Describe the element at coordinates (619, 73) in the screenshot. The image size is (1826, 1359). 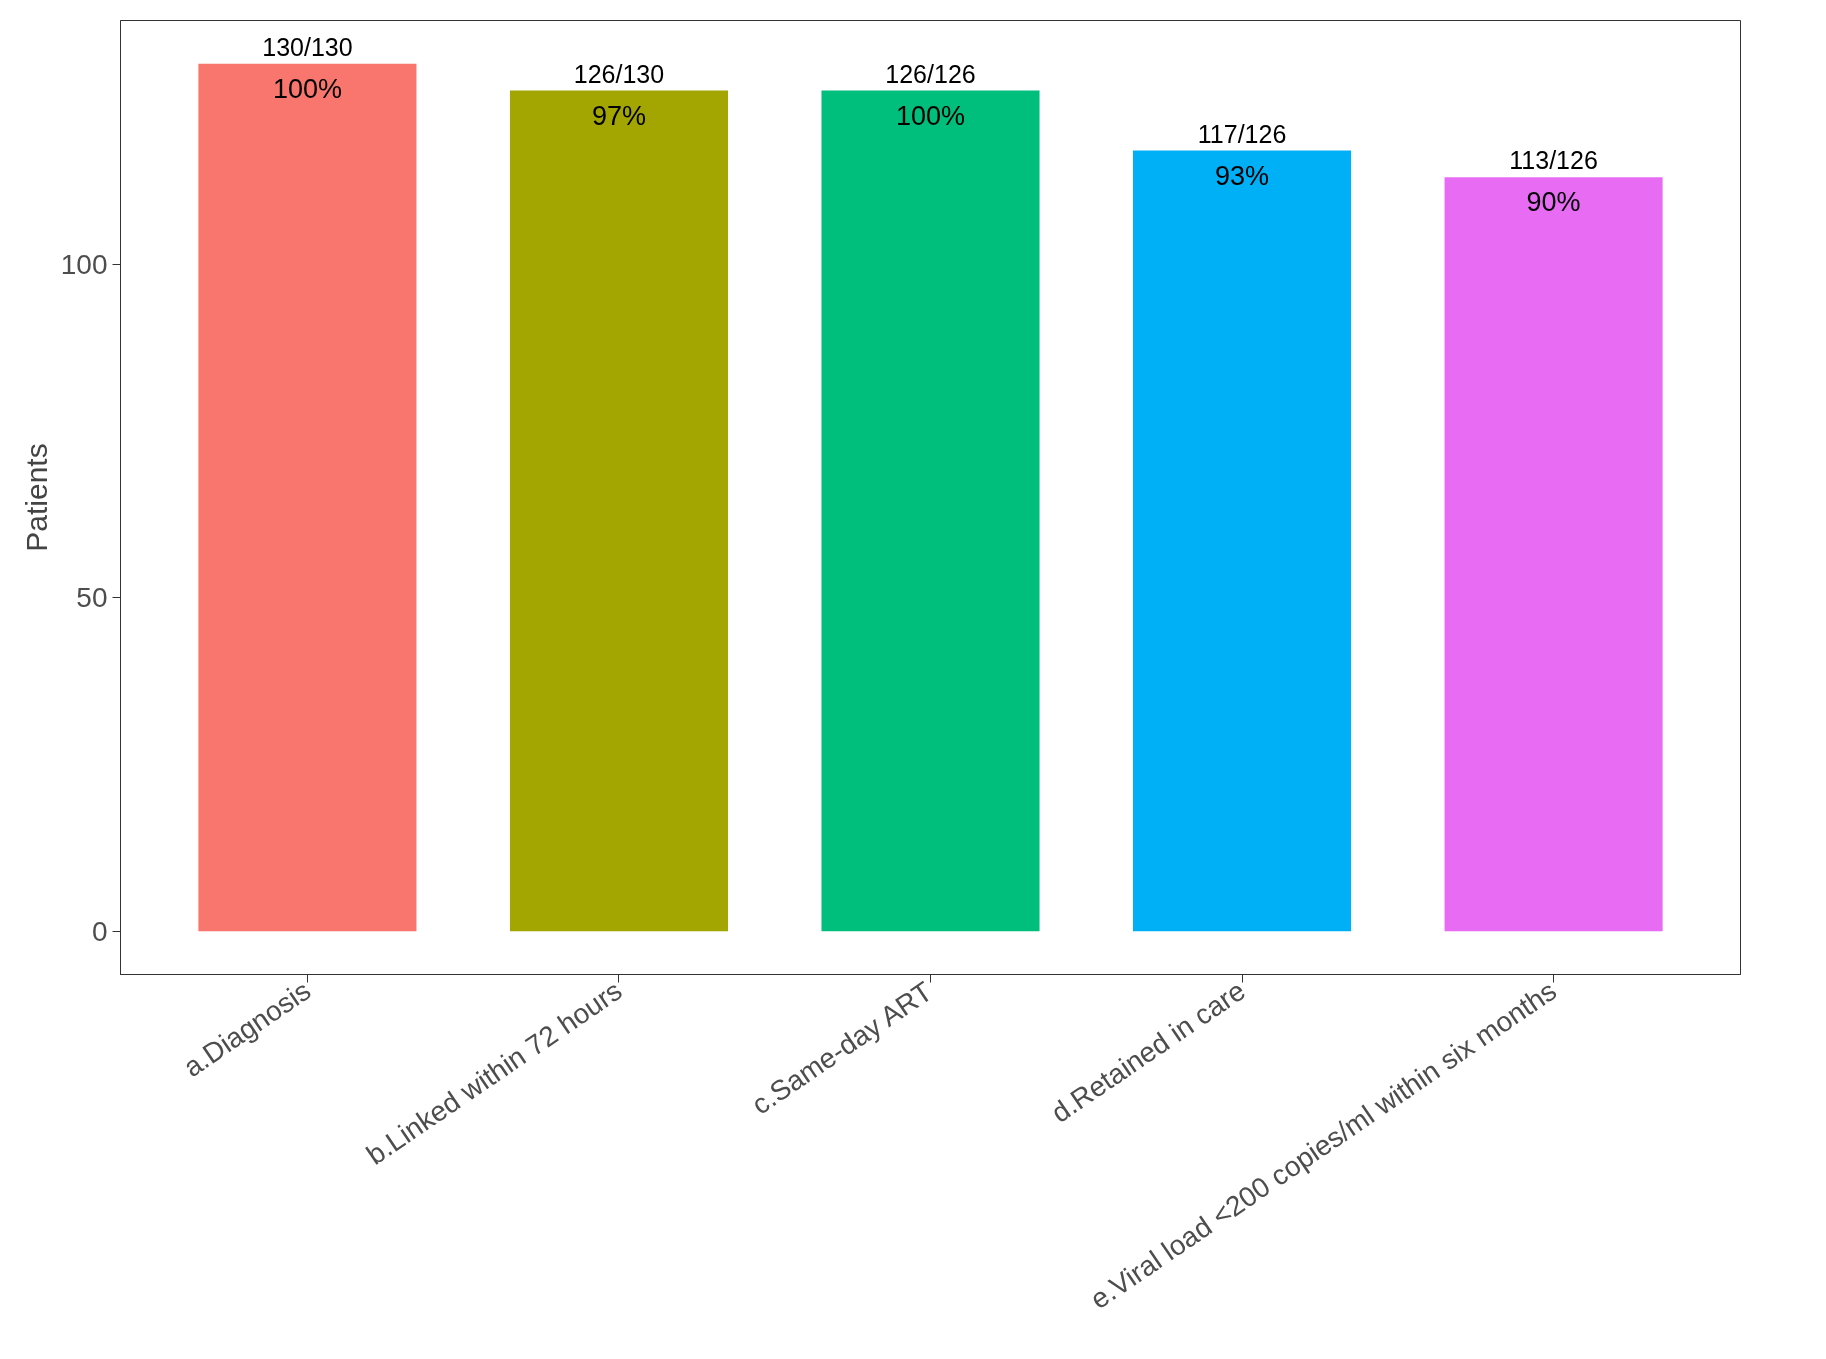
I see `data-label: 126/130` at that location.